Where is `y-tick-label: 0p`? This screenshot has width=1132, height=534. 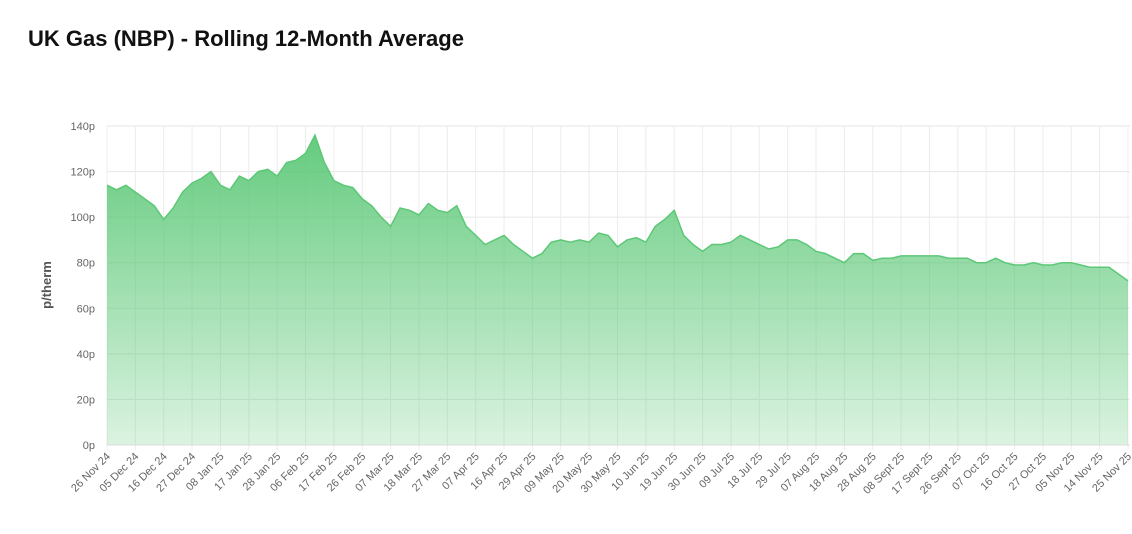
y-tick-label: 0p is located at coordinates (89, 446).